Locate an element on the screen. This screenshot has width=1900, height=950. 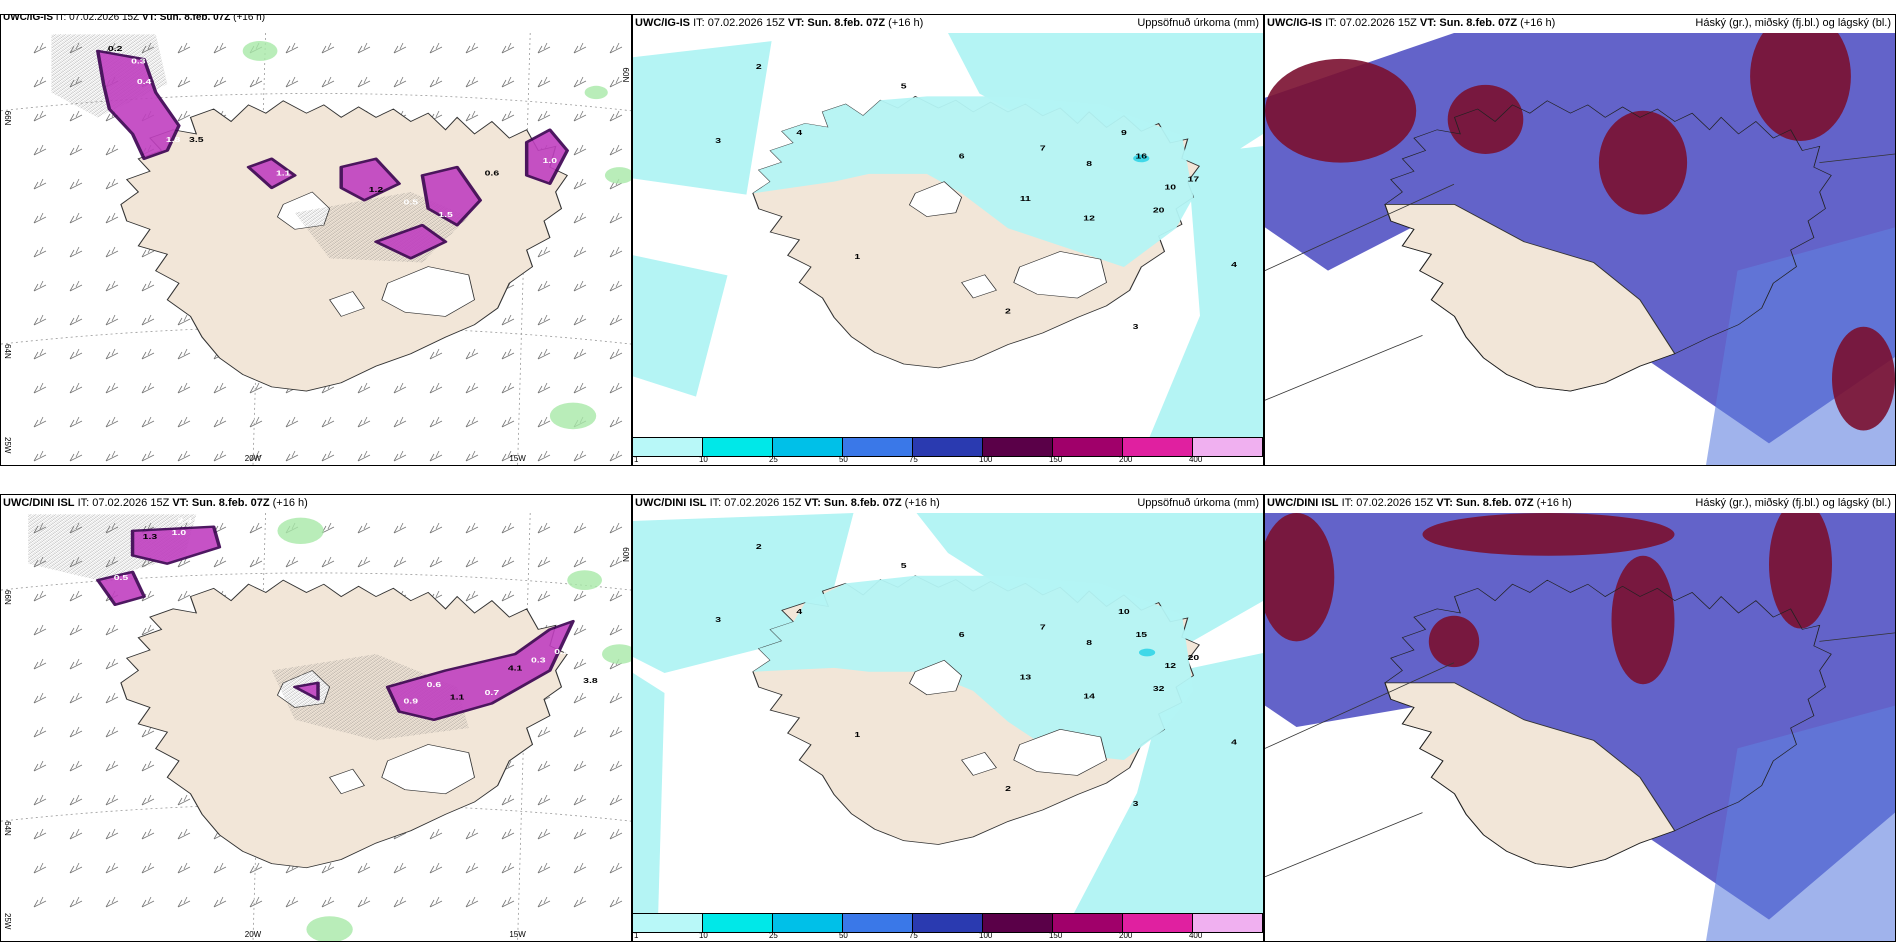
iceland-coastline is located at coordinates (1608, 724).